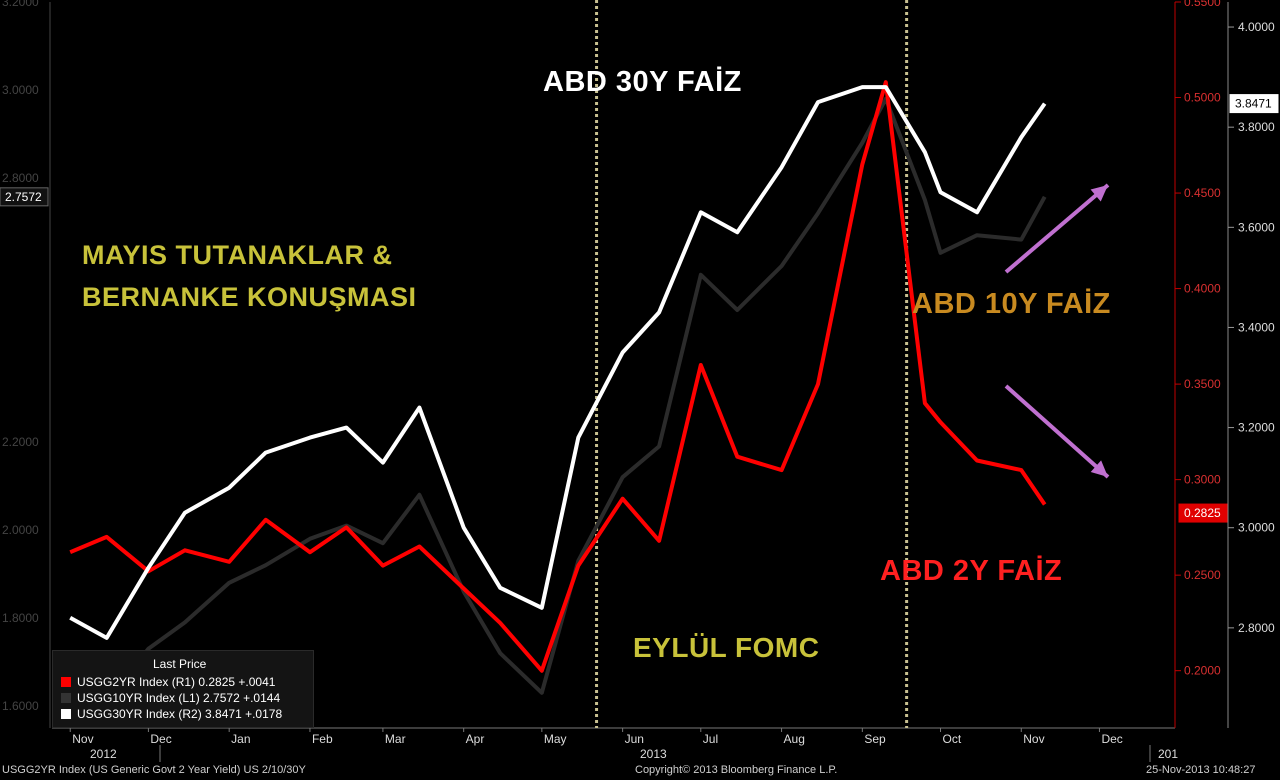  I want to click on legend-row-10y: USGG10YR Index (L1) 2.7572 +.0144, so click(186, 698).